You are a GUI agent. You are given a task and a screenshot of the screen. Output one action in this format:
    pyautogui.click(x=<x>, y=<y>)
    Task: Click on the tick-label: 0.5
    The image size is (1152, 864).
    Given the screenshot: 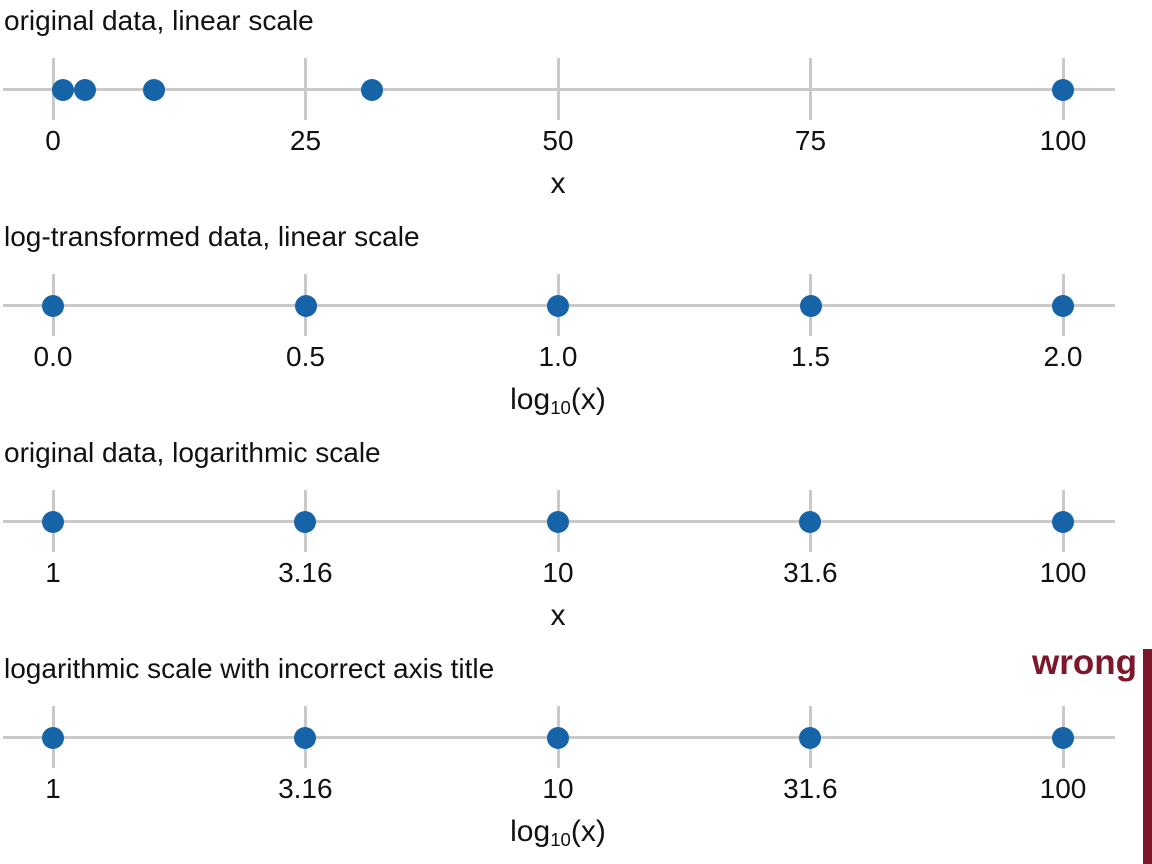 What is the action you would take?
    pyautogui.click(x=305, y=356)
    